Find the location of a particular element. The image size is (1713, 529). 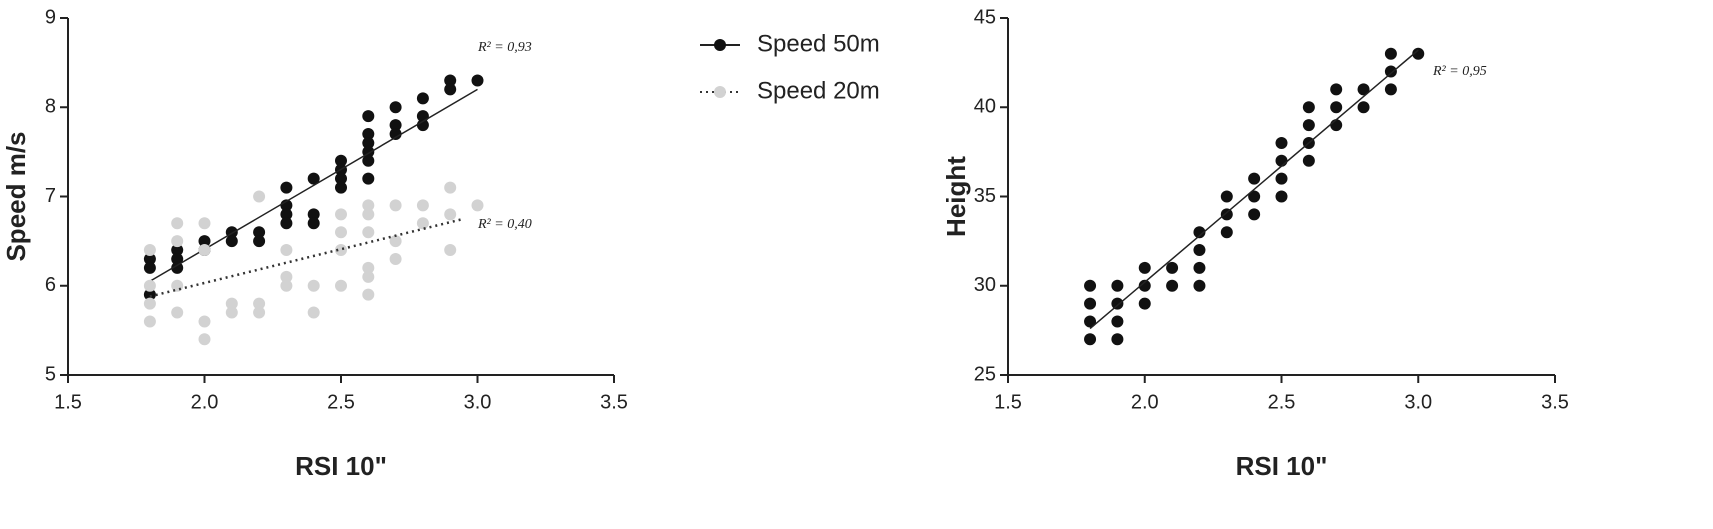

y-axis-title: Height is located at coordinates (956, 196).